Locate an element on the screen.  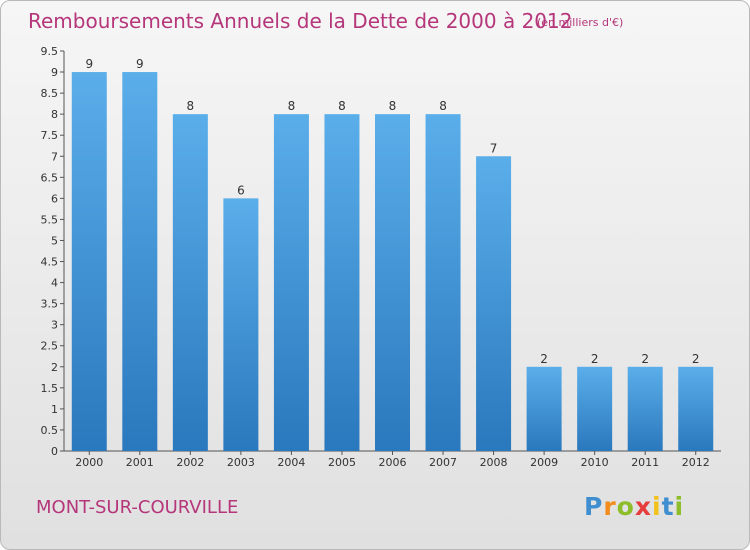
x-tick-label: 2002 is located at coordinates (190, 462).